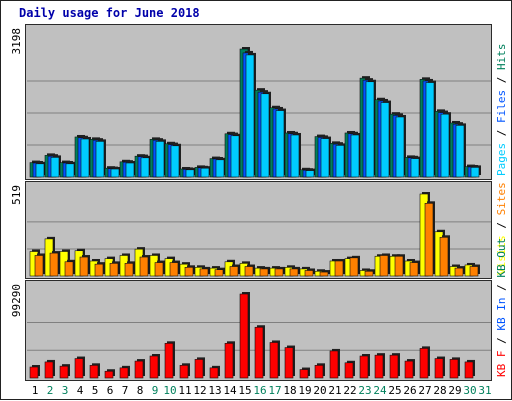 The width and height of the screenshot is (512, 401). Describe the element at coordinates (50, 390) in the screenshot. I see `x-tick-label-2: 2` at that location.